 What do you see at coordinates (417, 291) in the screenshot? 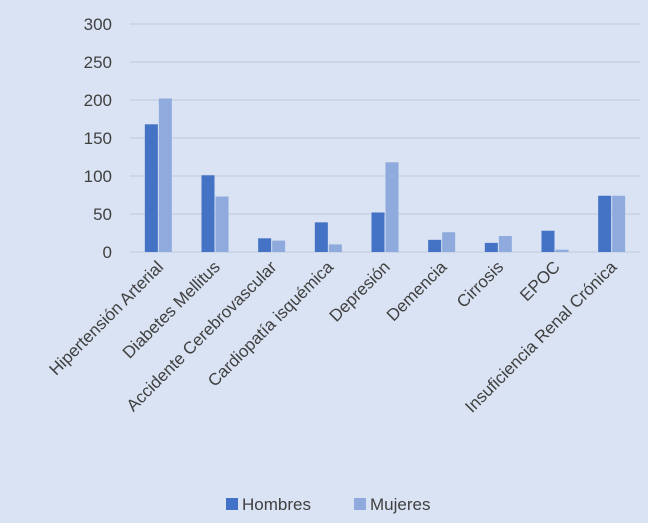
I see `x-category-label: Demencia` at bounding box center [417, 291].